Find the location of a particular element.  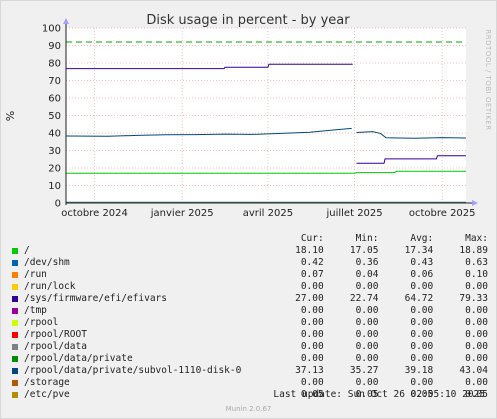

legend-row: /run/lock 0.00 0.00 0.00 0.00 is located at coordinates (250, 287).